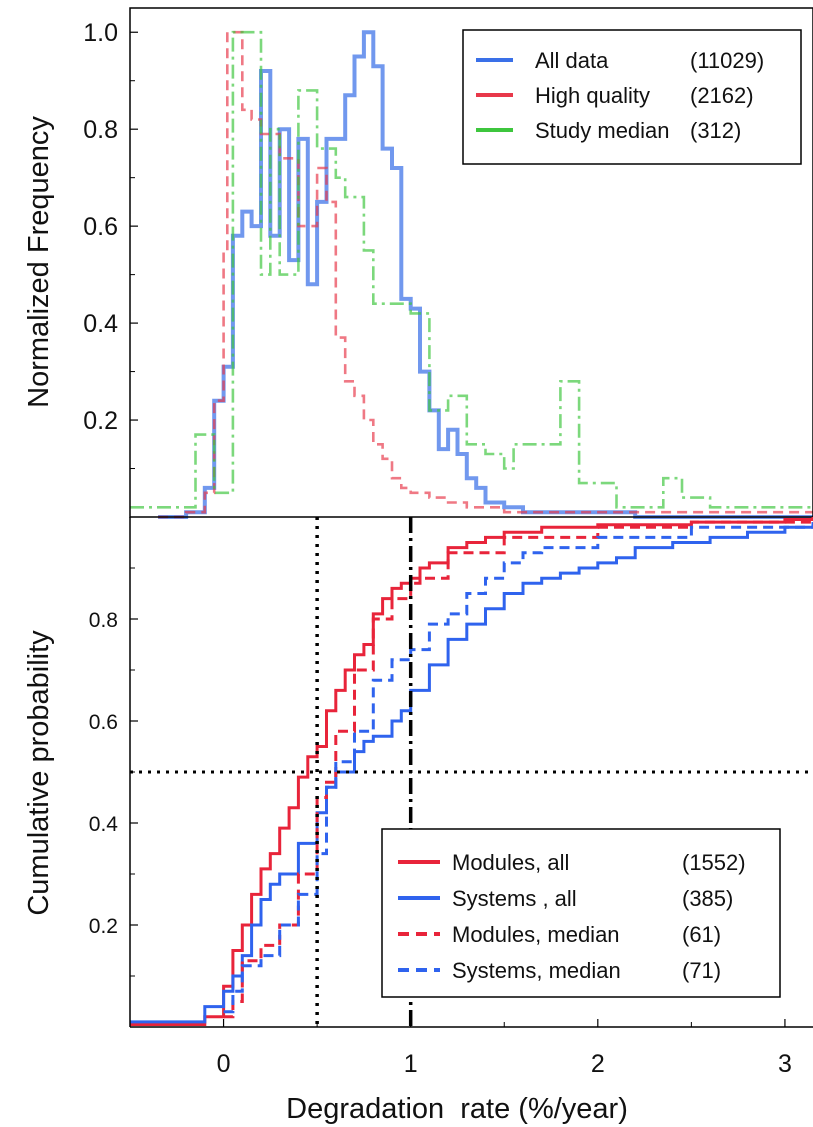 The width and height of the screenshot is (813, 1127). I want to click on legend-count-modules-median: (61), so click(701, 934).